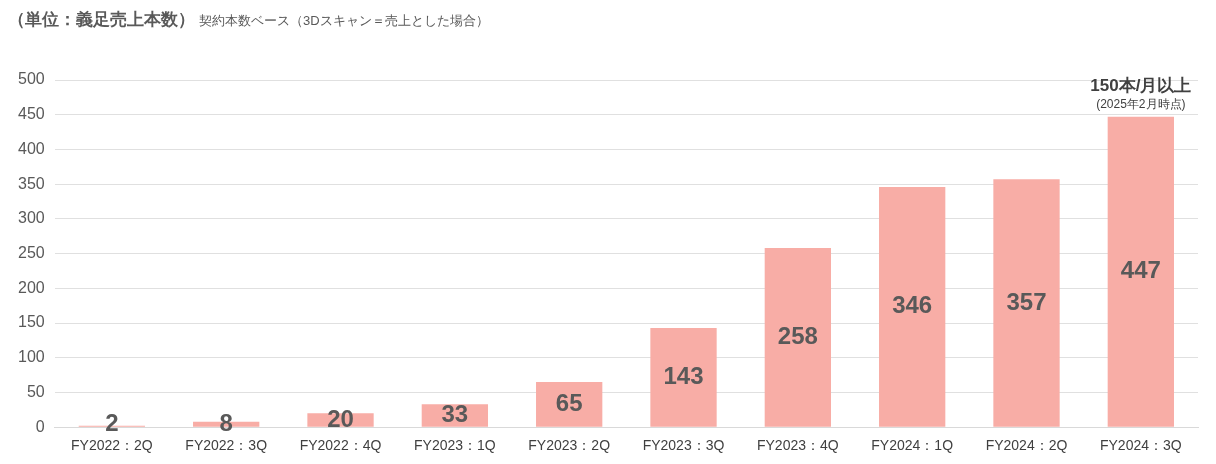 This screenshot has width=1216, height=464. What do you see at coordinates (101, 19) in the screenshot?
I see `chart-title: （単位：義足売上本数）` at bounding box center [101, 19].